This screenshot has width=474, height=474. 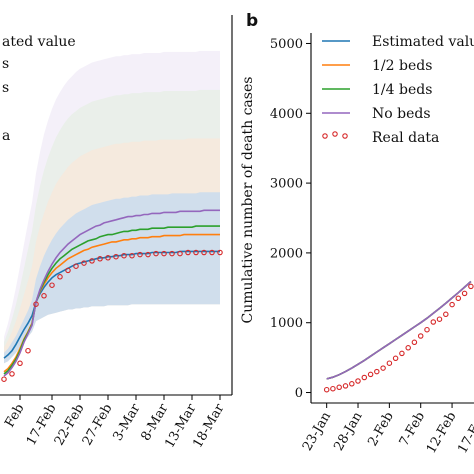 I want to click on panel-b-y-tick-label: 0, so click(x=299, y=393).